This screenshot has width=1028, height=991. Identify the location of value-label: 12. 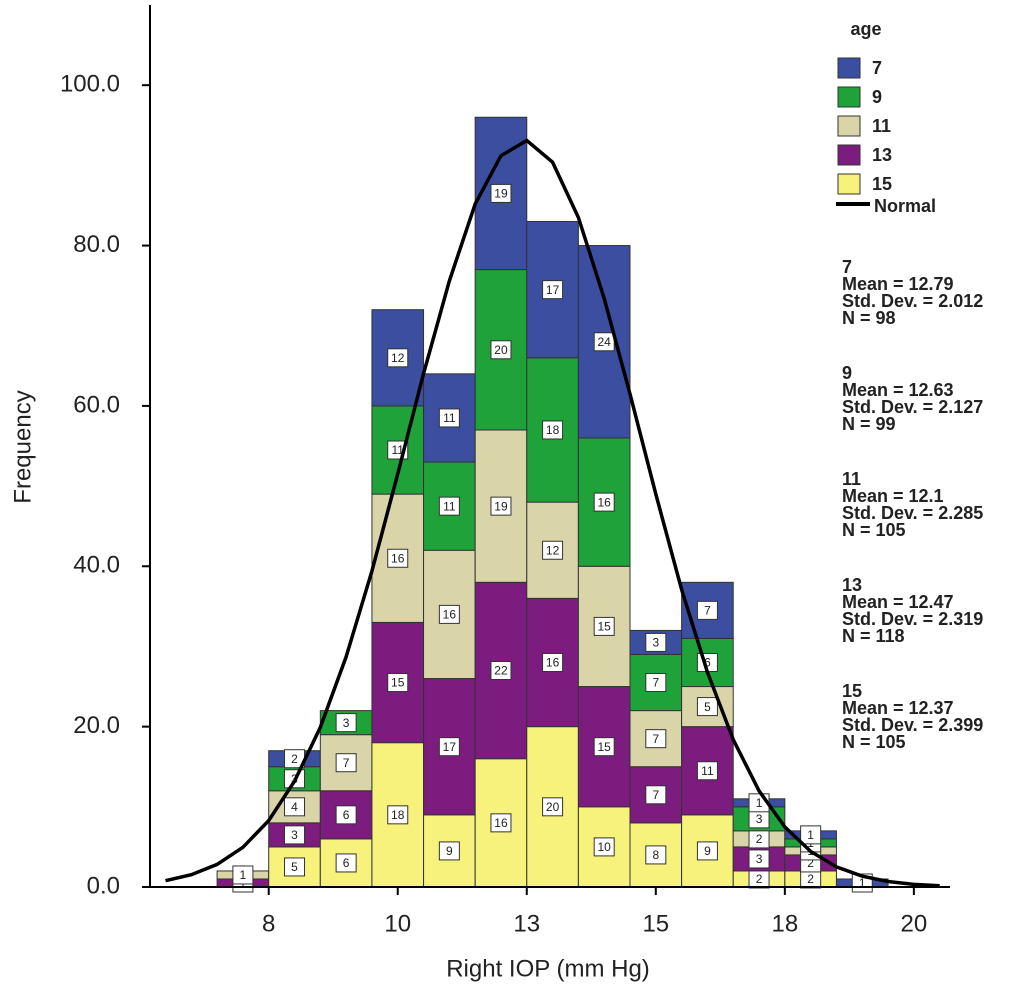
(553, 550).